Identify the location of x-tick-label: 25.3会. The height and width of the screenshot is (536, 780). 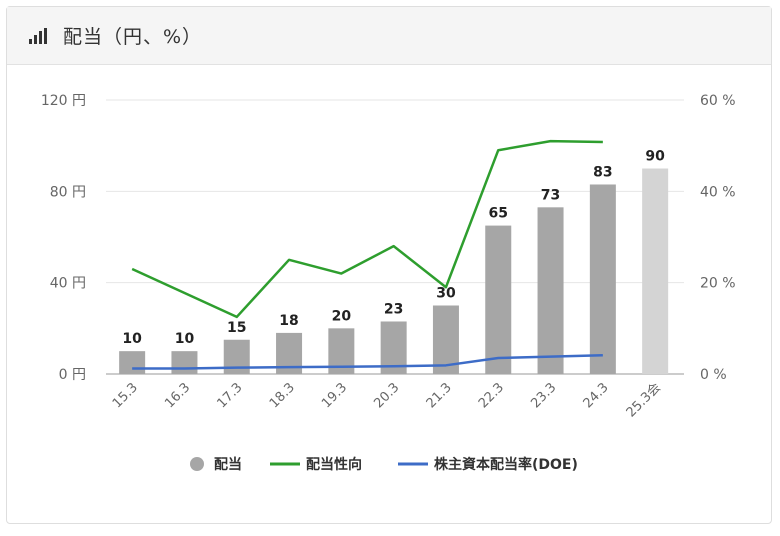
(644, 400).